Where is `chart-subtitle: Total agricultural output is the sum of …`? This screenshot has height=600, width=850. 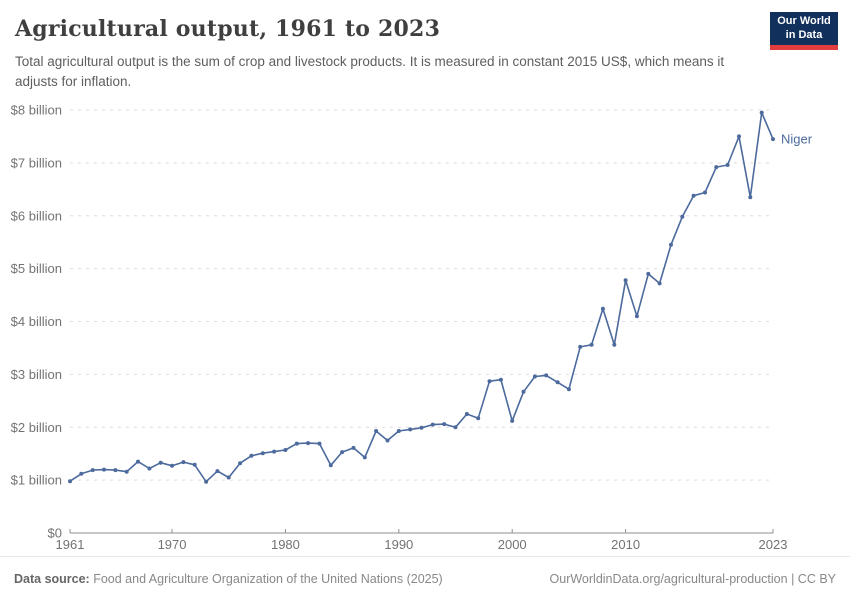 chart-subtitle: Total agricultural output is the sum of … is located at coordinates (370, 71).